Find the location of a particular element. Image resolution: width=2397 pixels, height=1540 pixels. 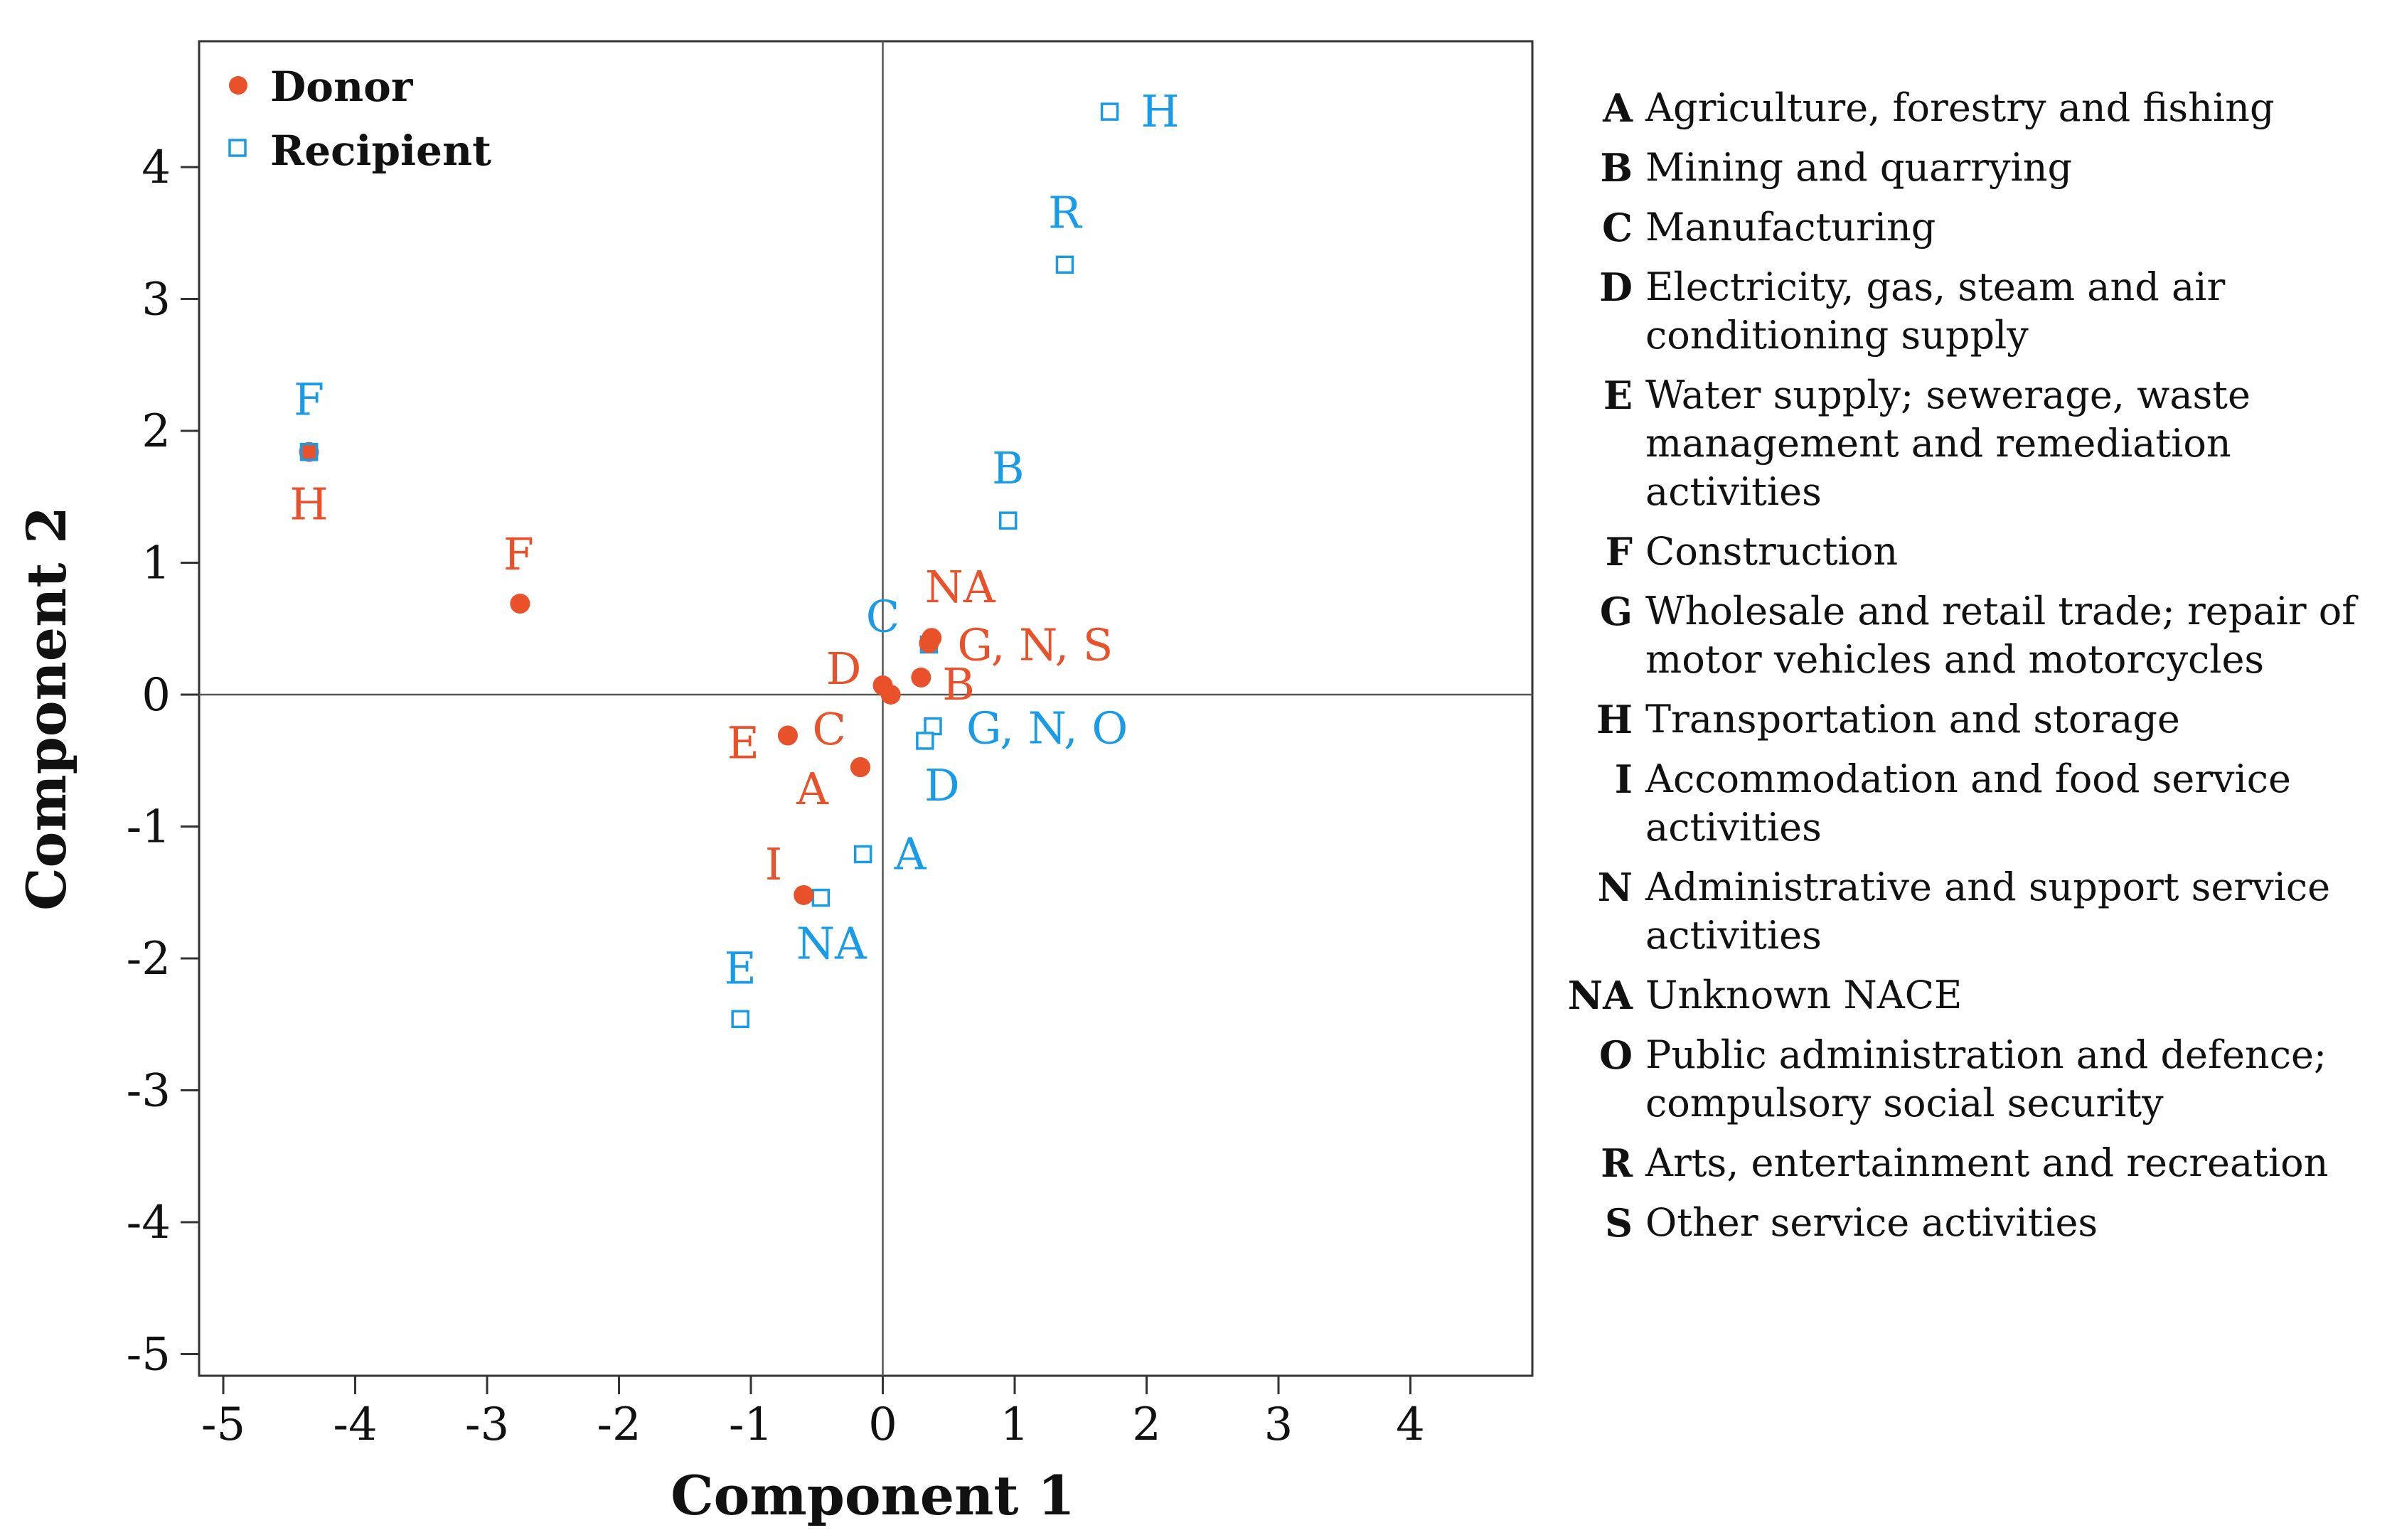

legend-recipient-marker is located at coordinates (237, 148).